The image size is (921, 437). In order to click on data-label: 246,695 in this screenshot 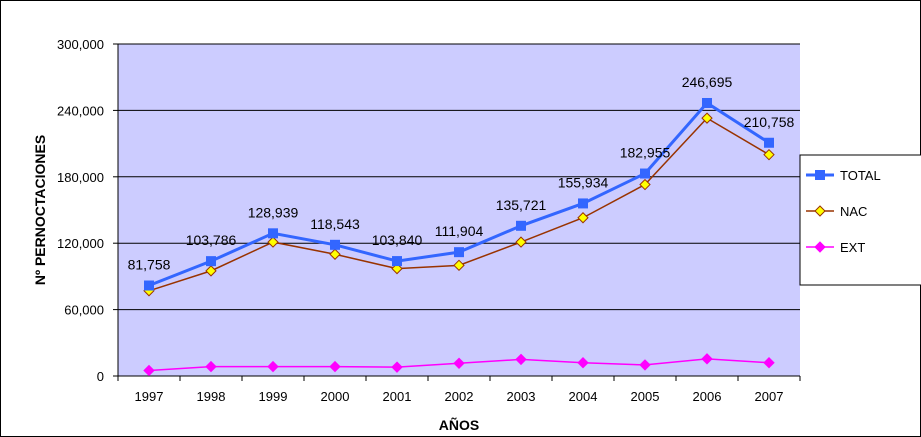, I will do `click(707, 82)`.